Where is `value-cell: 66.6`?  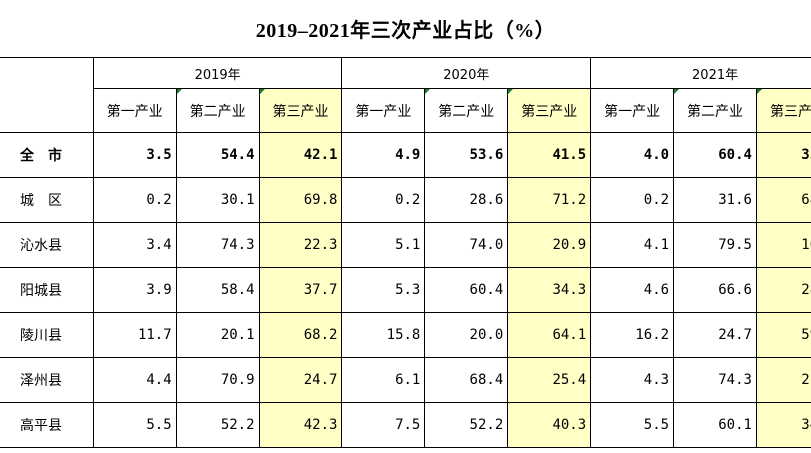
value-cell: 66.6 is located at coordinates (715, 290).